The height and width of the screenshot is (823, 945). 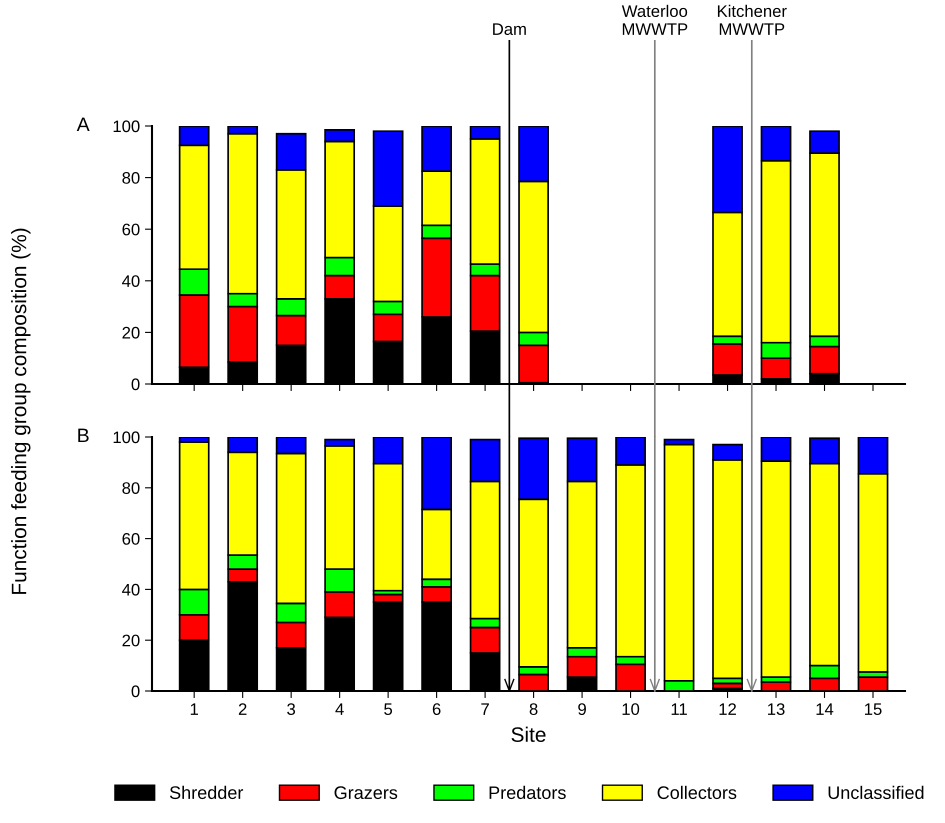 What do you see at coordinates (388, 709) in the screenshot?
I see `x-tick-label: 5` at bounding box center [388, 709].